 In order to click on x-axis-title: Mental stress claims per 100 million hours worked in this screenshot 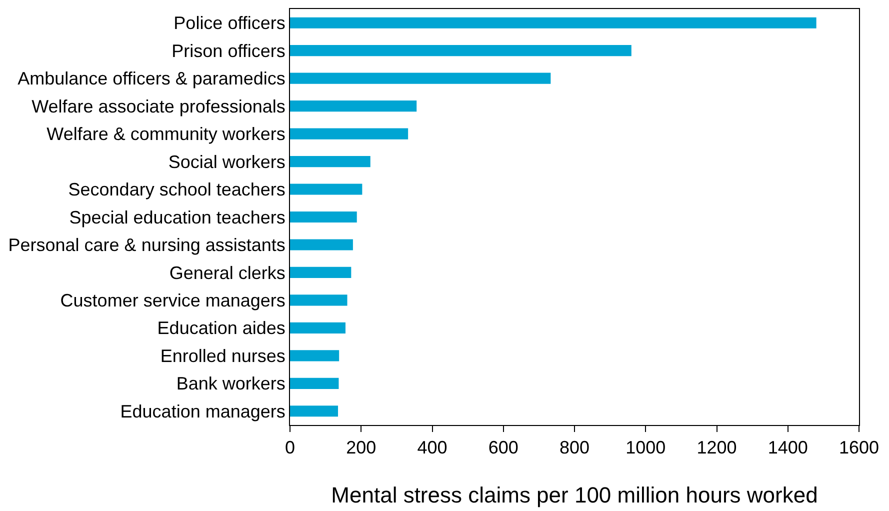, I will do `click(574, 495)`.